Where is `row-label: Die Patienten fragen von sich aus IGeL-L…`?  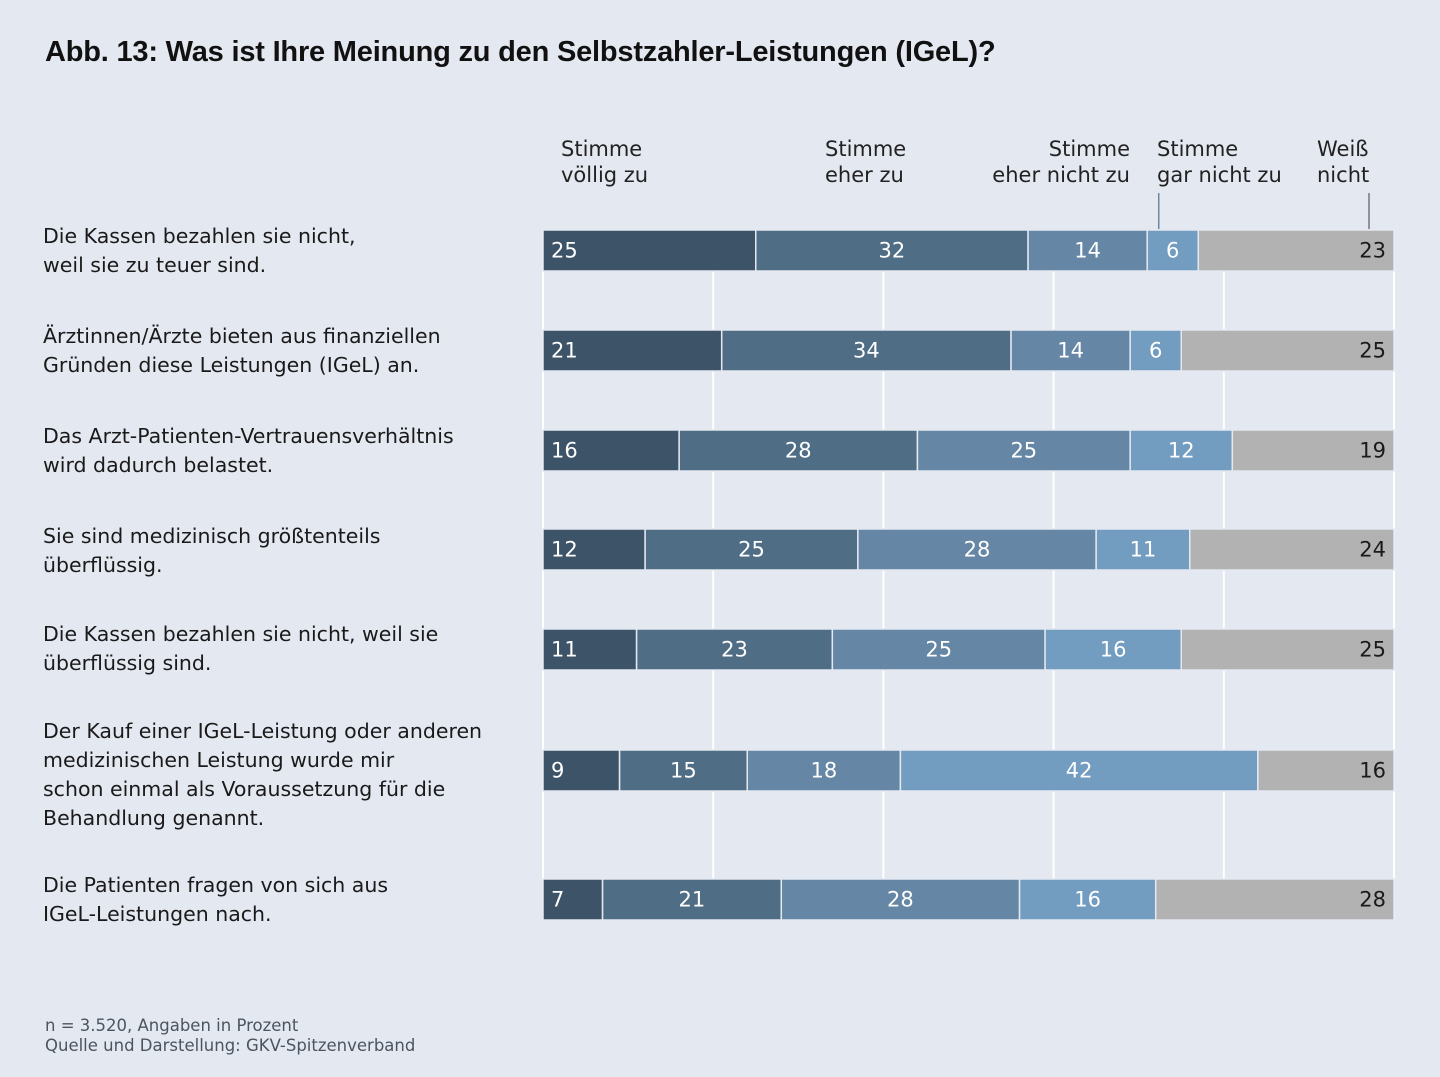
row-label: Die Patienten fragen von sich aus IGeL-L… is located at coordinates (216, 899).